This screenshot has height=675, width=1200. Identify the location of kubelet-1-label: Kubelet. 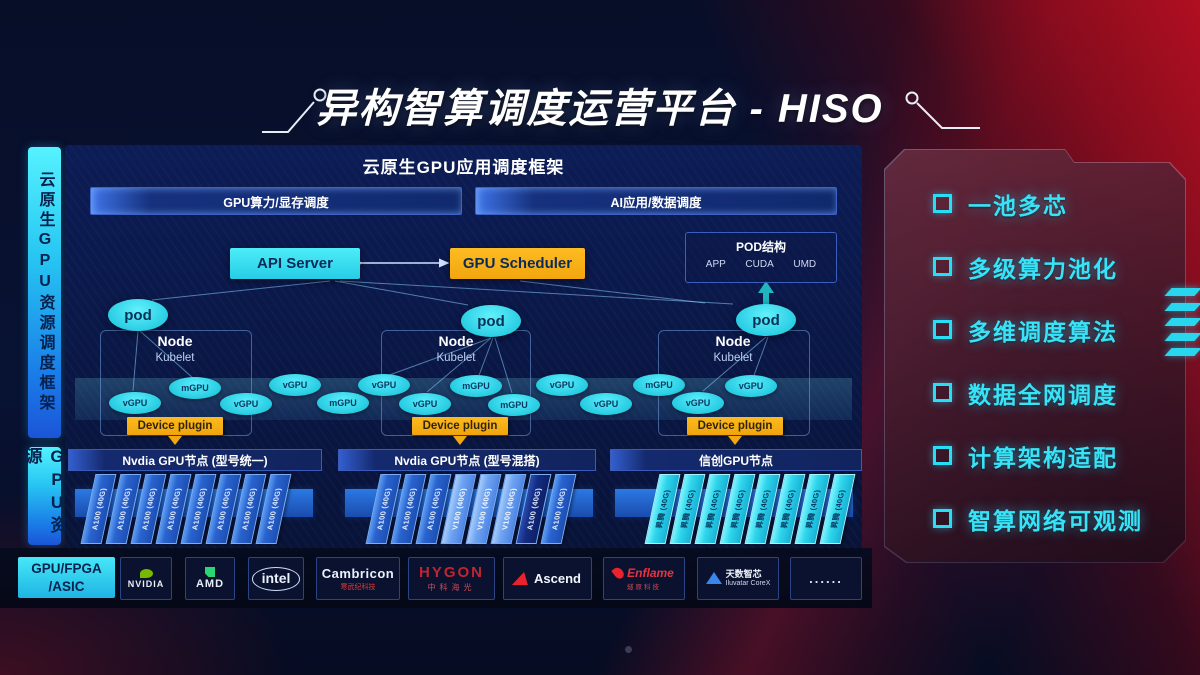
(175, 358).